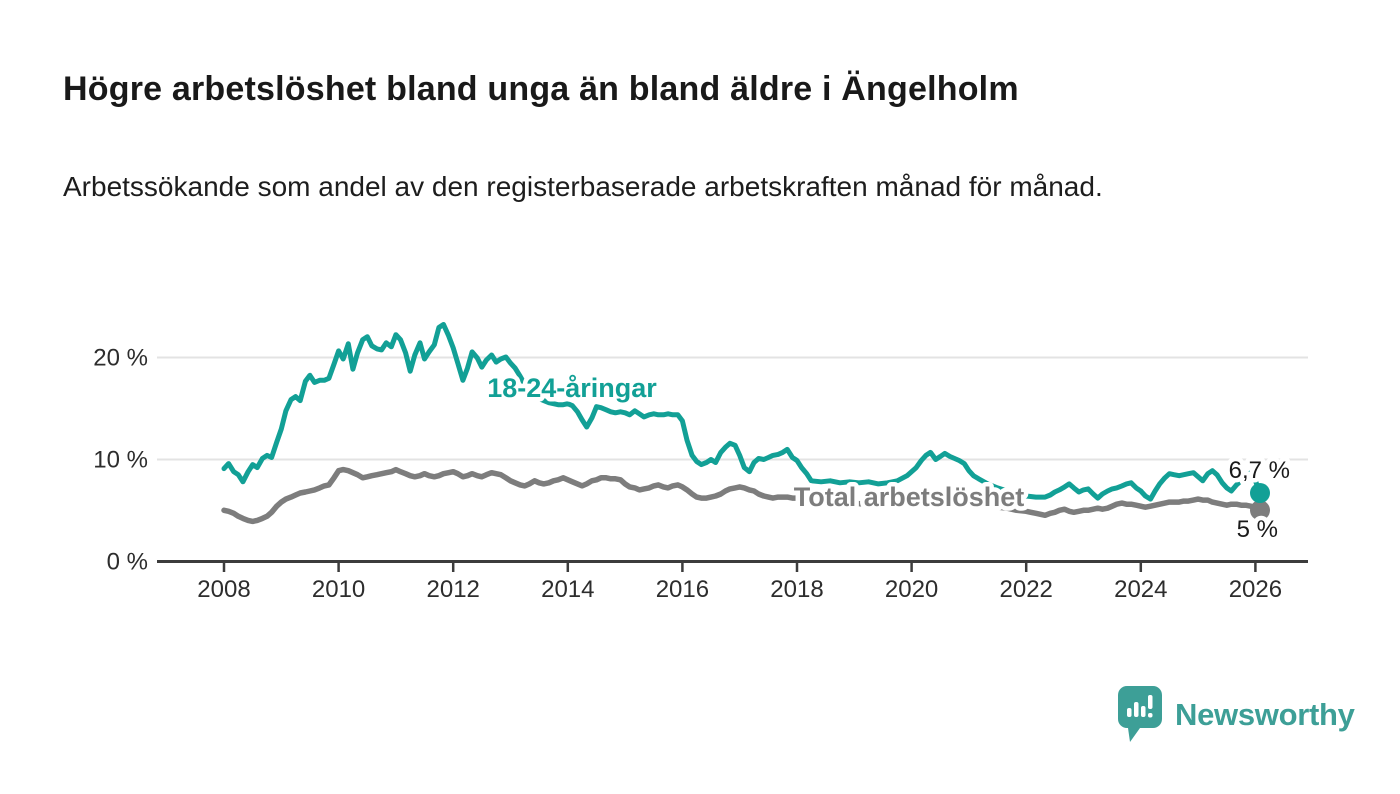 The width and height of the screenshot is (1400, 794). What do you see at coordinates (120, 460) in the screenshot?
I see `y-tick-label-10: 10 %` at bounding box center [120, 460].